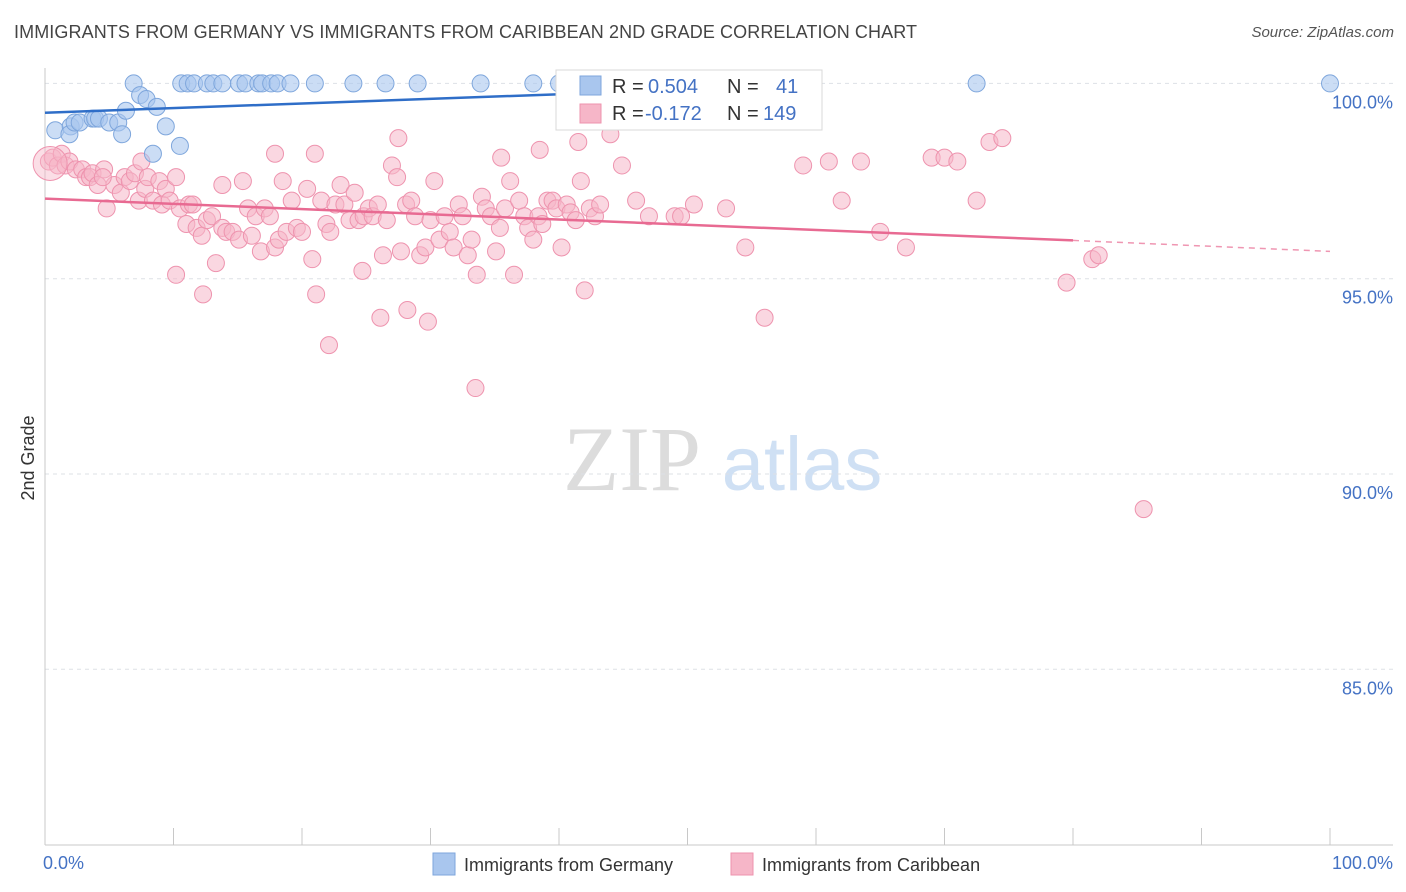 This screenshot has width=1406, height=892. What do you see at coordinates (590, 113) in the screenshot?
I see `stats-swatch-caribbean` at bounding box center [590, 113].